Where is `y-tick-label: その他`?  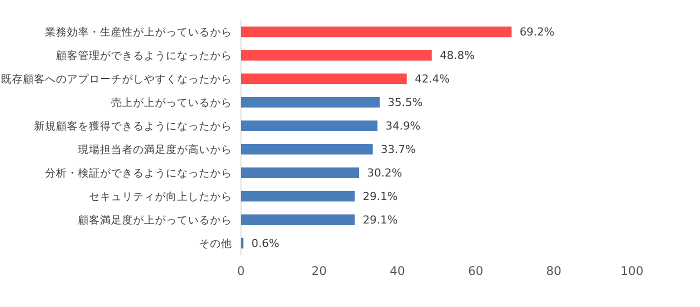
y-tick-label: その他 is located at coordinates (215, 244).